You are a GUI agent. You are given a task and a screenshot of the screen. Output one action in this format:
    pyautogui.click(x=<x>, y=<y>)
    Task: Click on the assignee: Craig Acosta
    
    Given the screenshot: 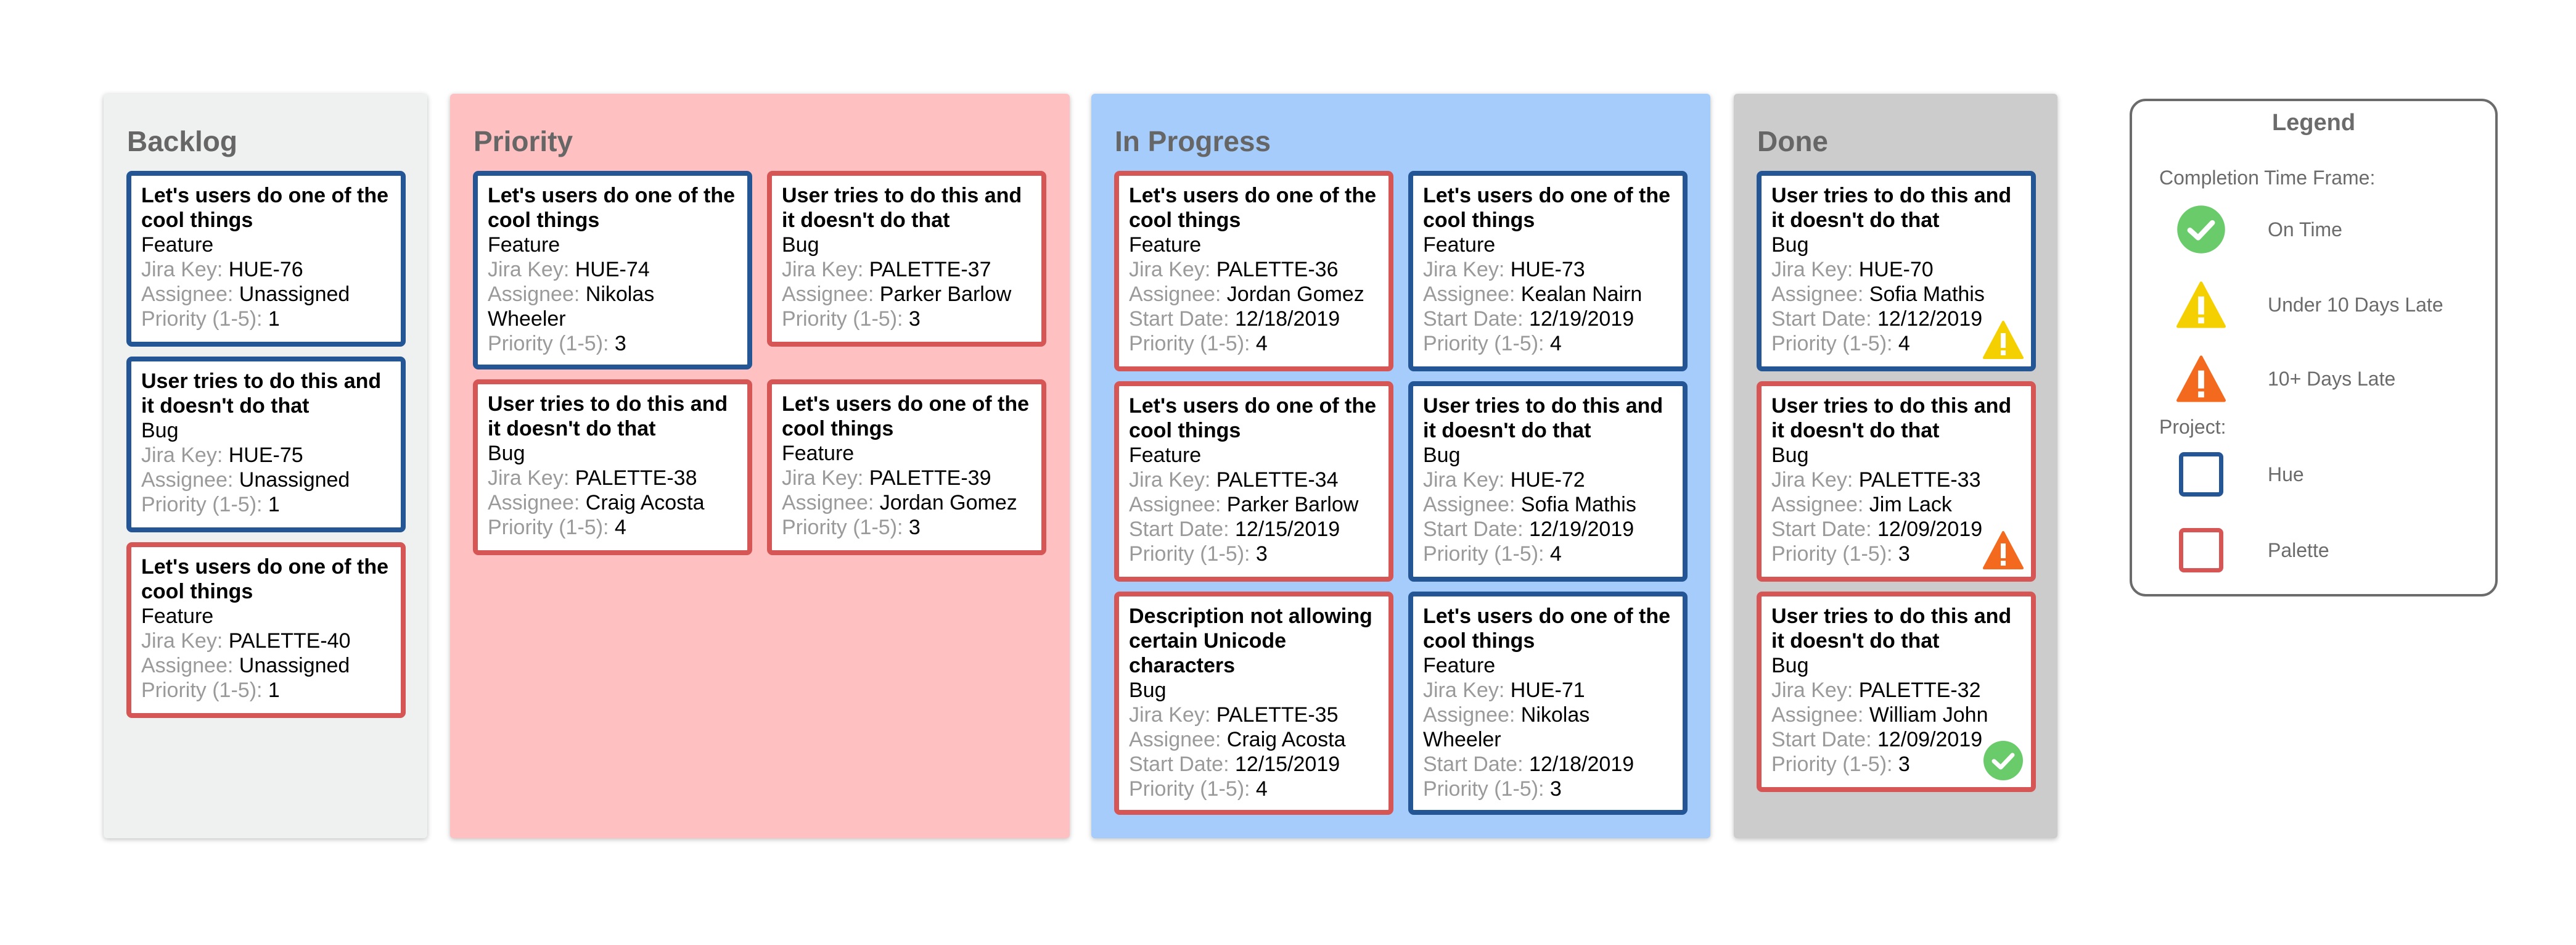 What is the action you would take?
    pyautogui.click(x=1286, y=740)
    